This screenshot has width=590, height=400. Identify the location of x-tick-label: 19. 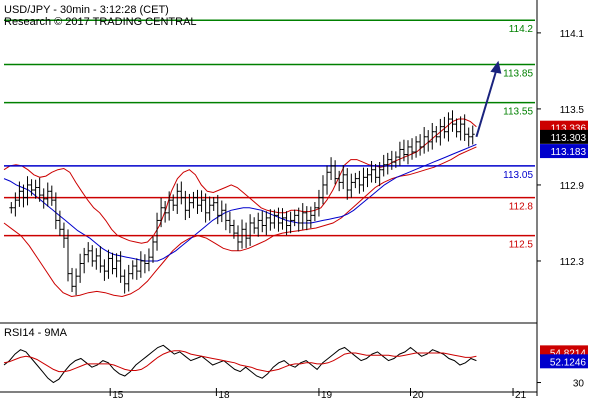
(327, 395).